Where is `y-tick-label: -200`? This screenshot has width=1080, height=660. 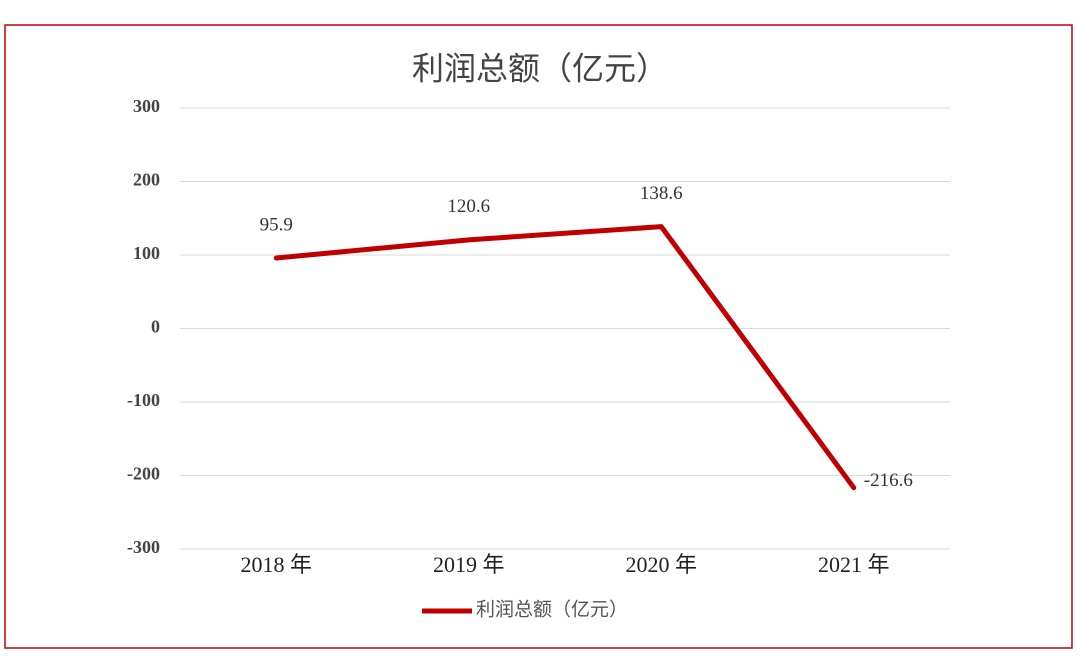
y-tick-label: -200 is located at coordinates (143, 474).